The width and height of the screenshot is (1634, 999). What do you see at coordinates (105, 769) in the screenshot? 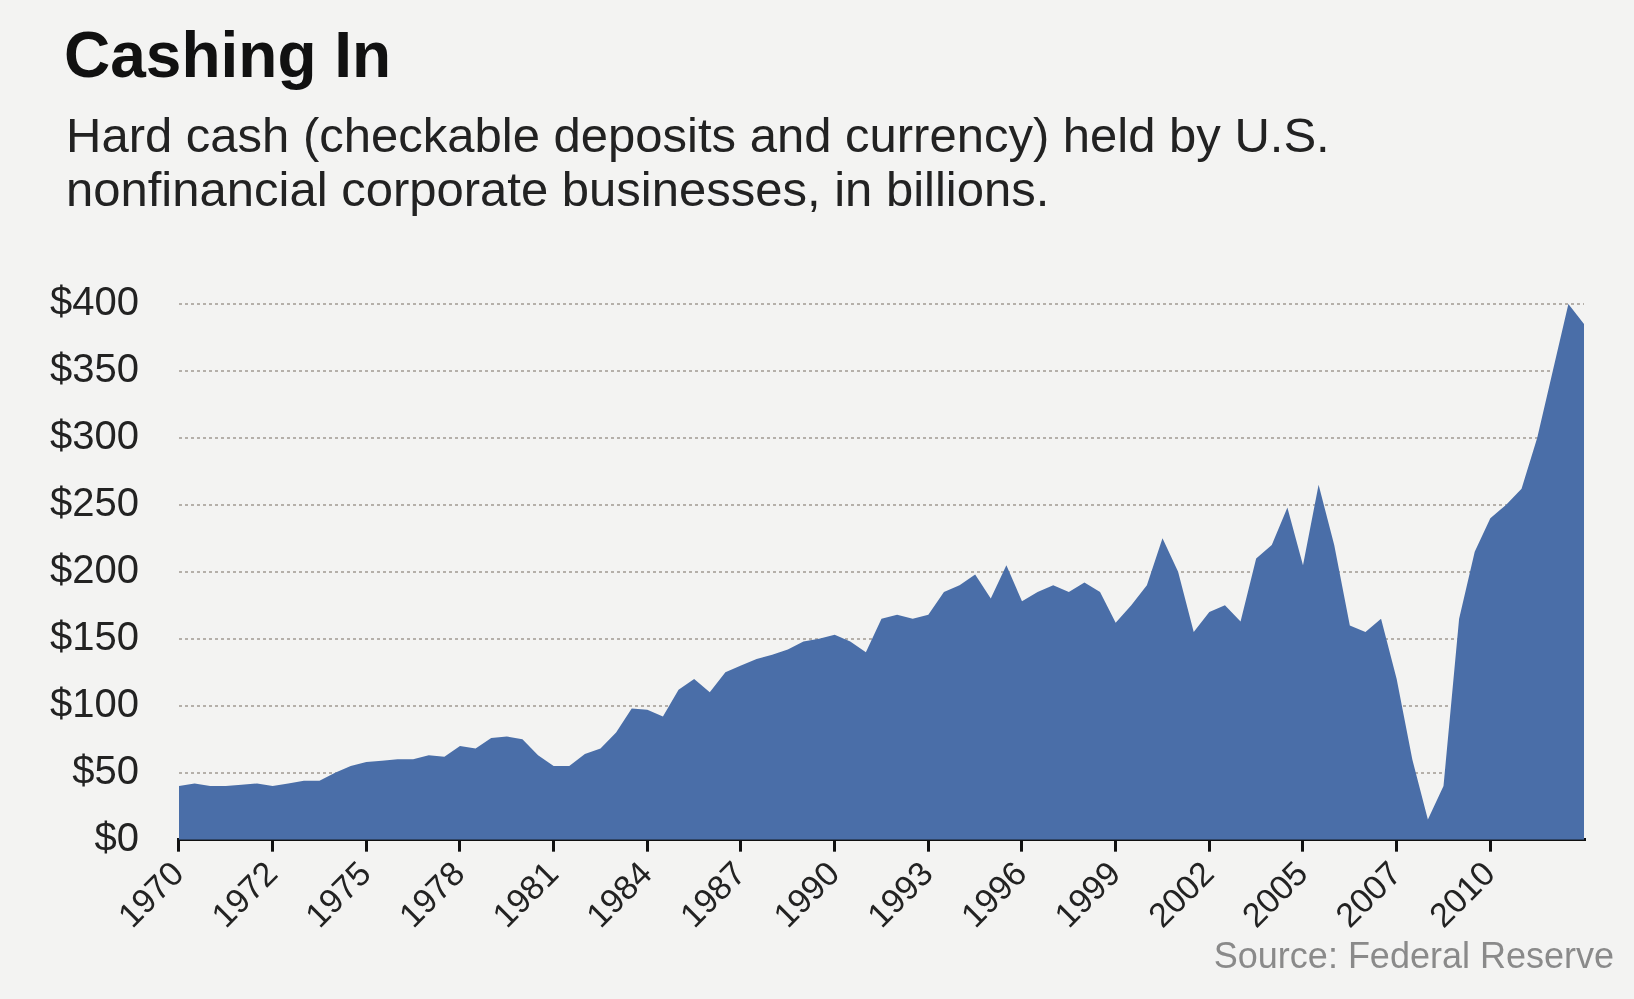
I see `y-tick-label: $50` at bounding box center [105, 769].